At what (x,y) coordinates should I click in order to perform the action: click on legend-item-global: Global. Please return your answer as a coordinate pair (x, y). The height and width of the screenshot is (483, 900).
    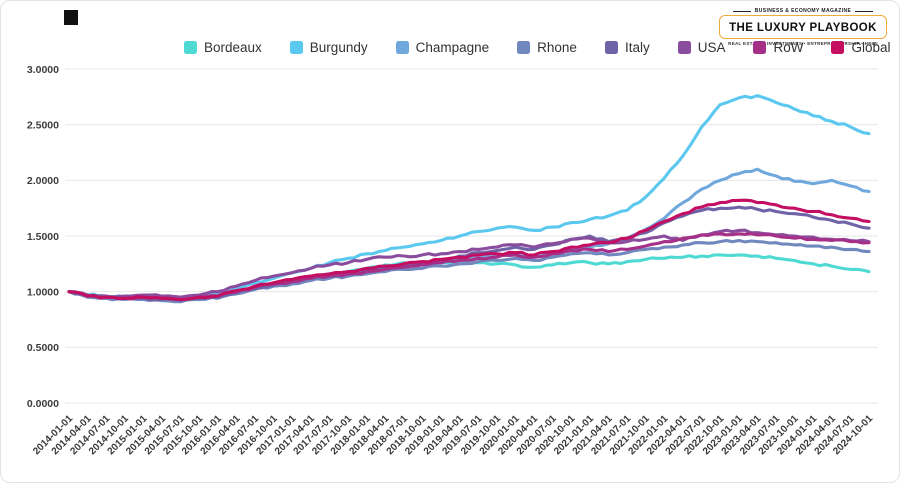
    Looking at the image, I should click on (861, 47).